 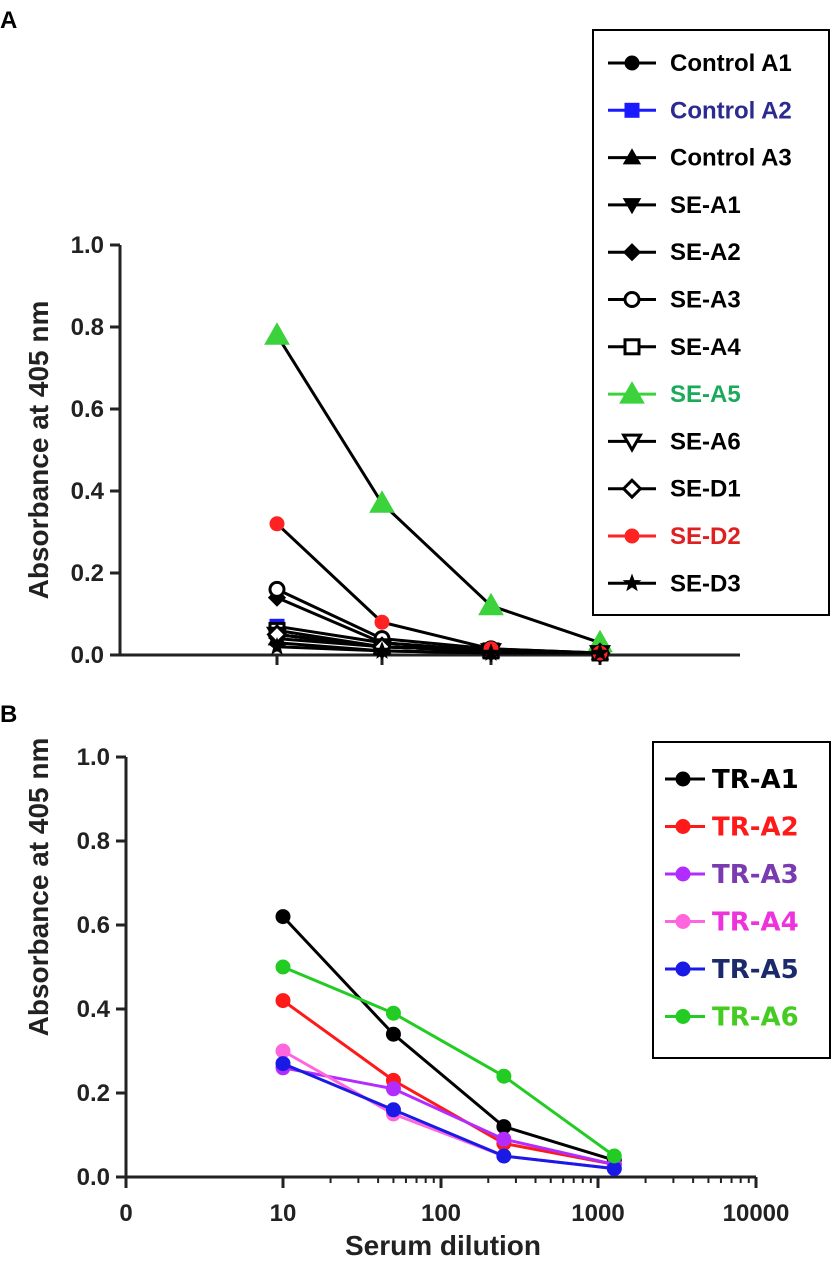 I want to click on panel-a-series, so click(x=438, y=493).